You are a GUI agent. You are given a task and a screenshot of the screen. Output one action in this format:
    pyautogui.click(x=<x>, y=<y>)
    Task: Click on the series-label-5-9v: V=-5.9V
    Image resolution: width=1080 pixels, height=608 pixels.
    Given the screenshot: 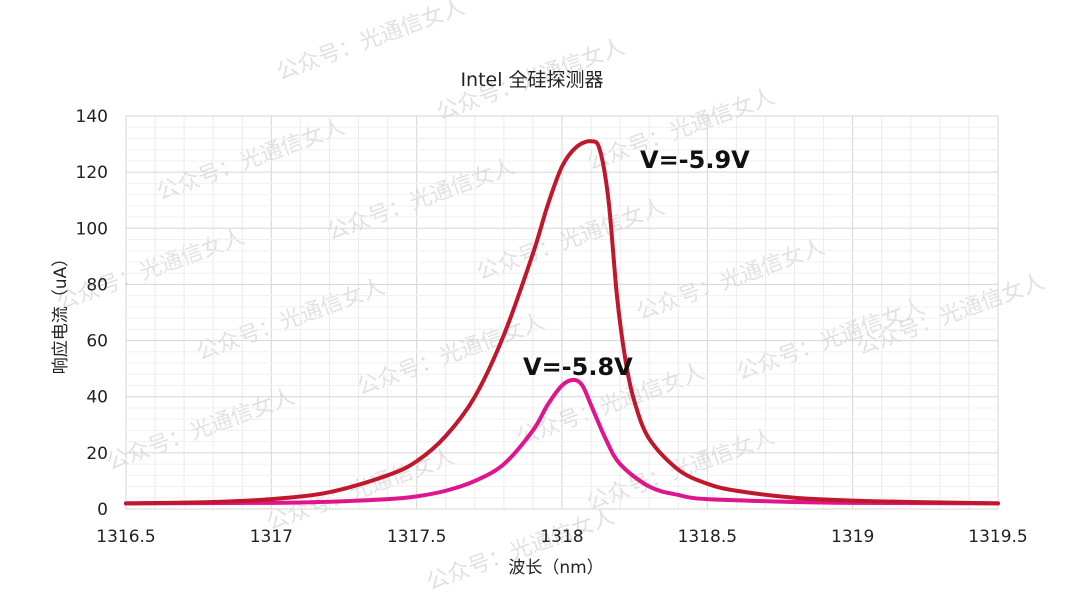 What is the action you would take?
    pyautogui.click(x=695, y=160)
    